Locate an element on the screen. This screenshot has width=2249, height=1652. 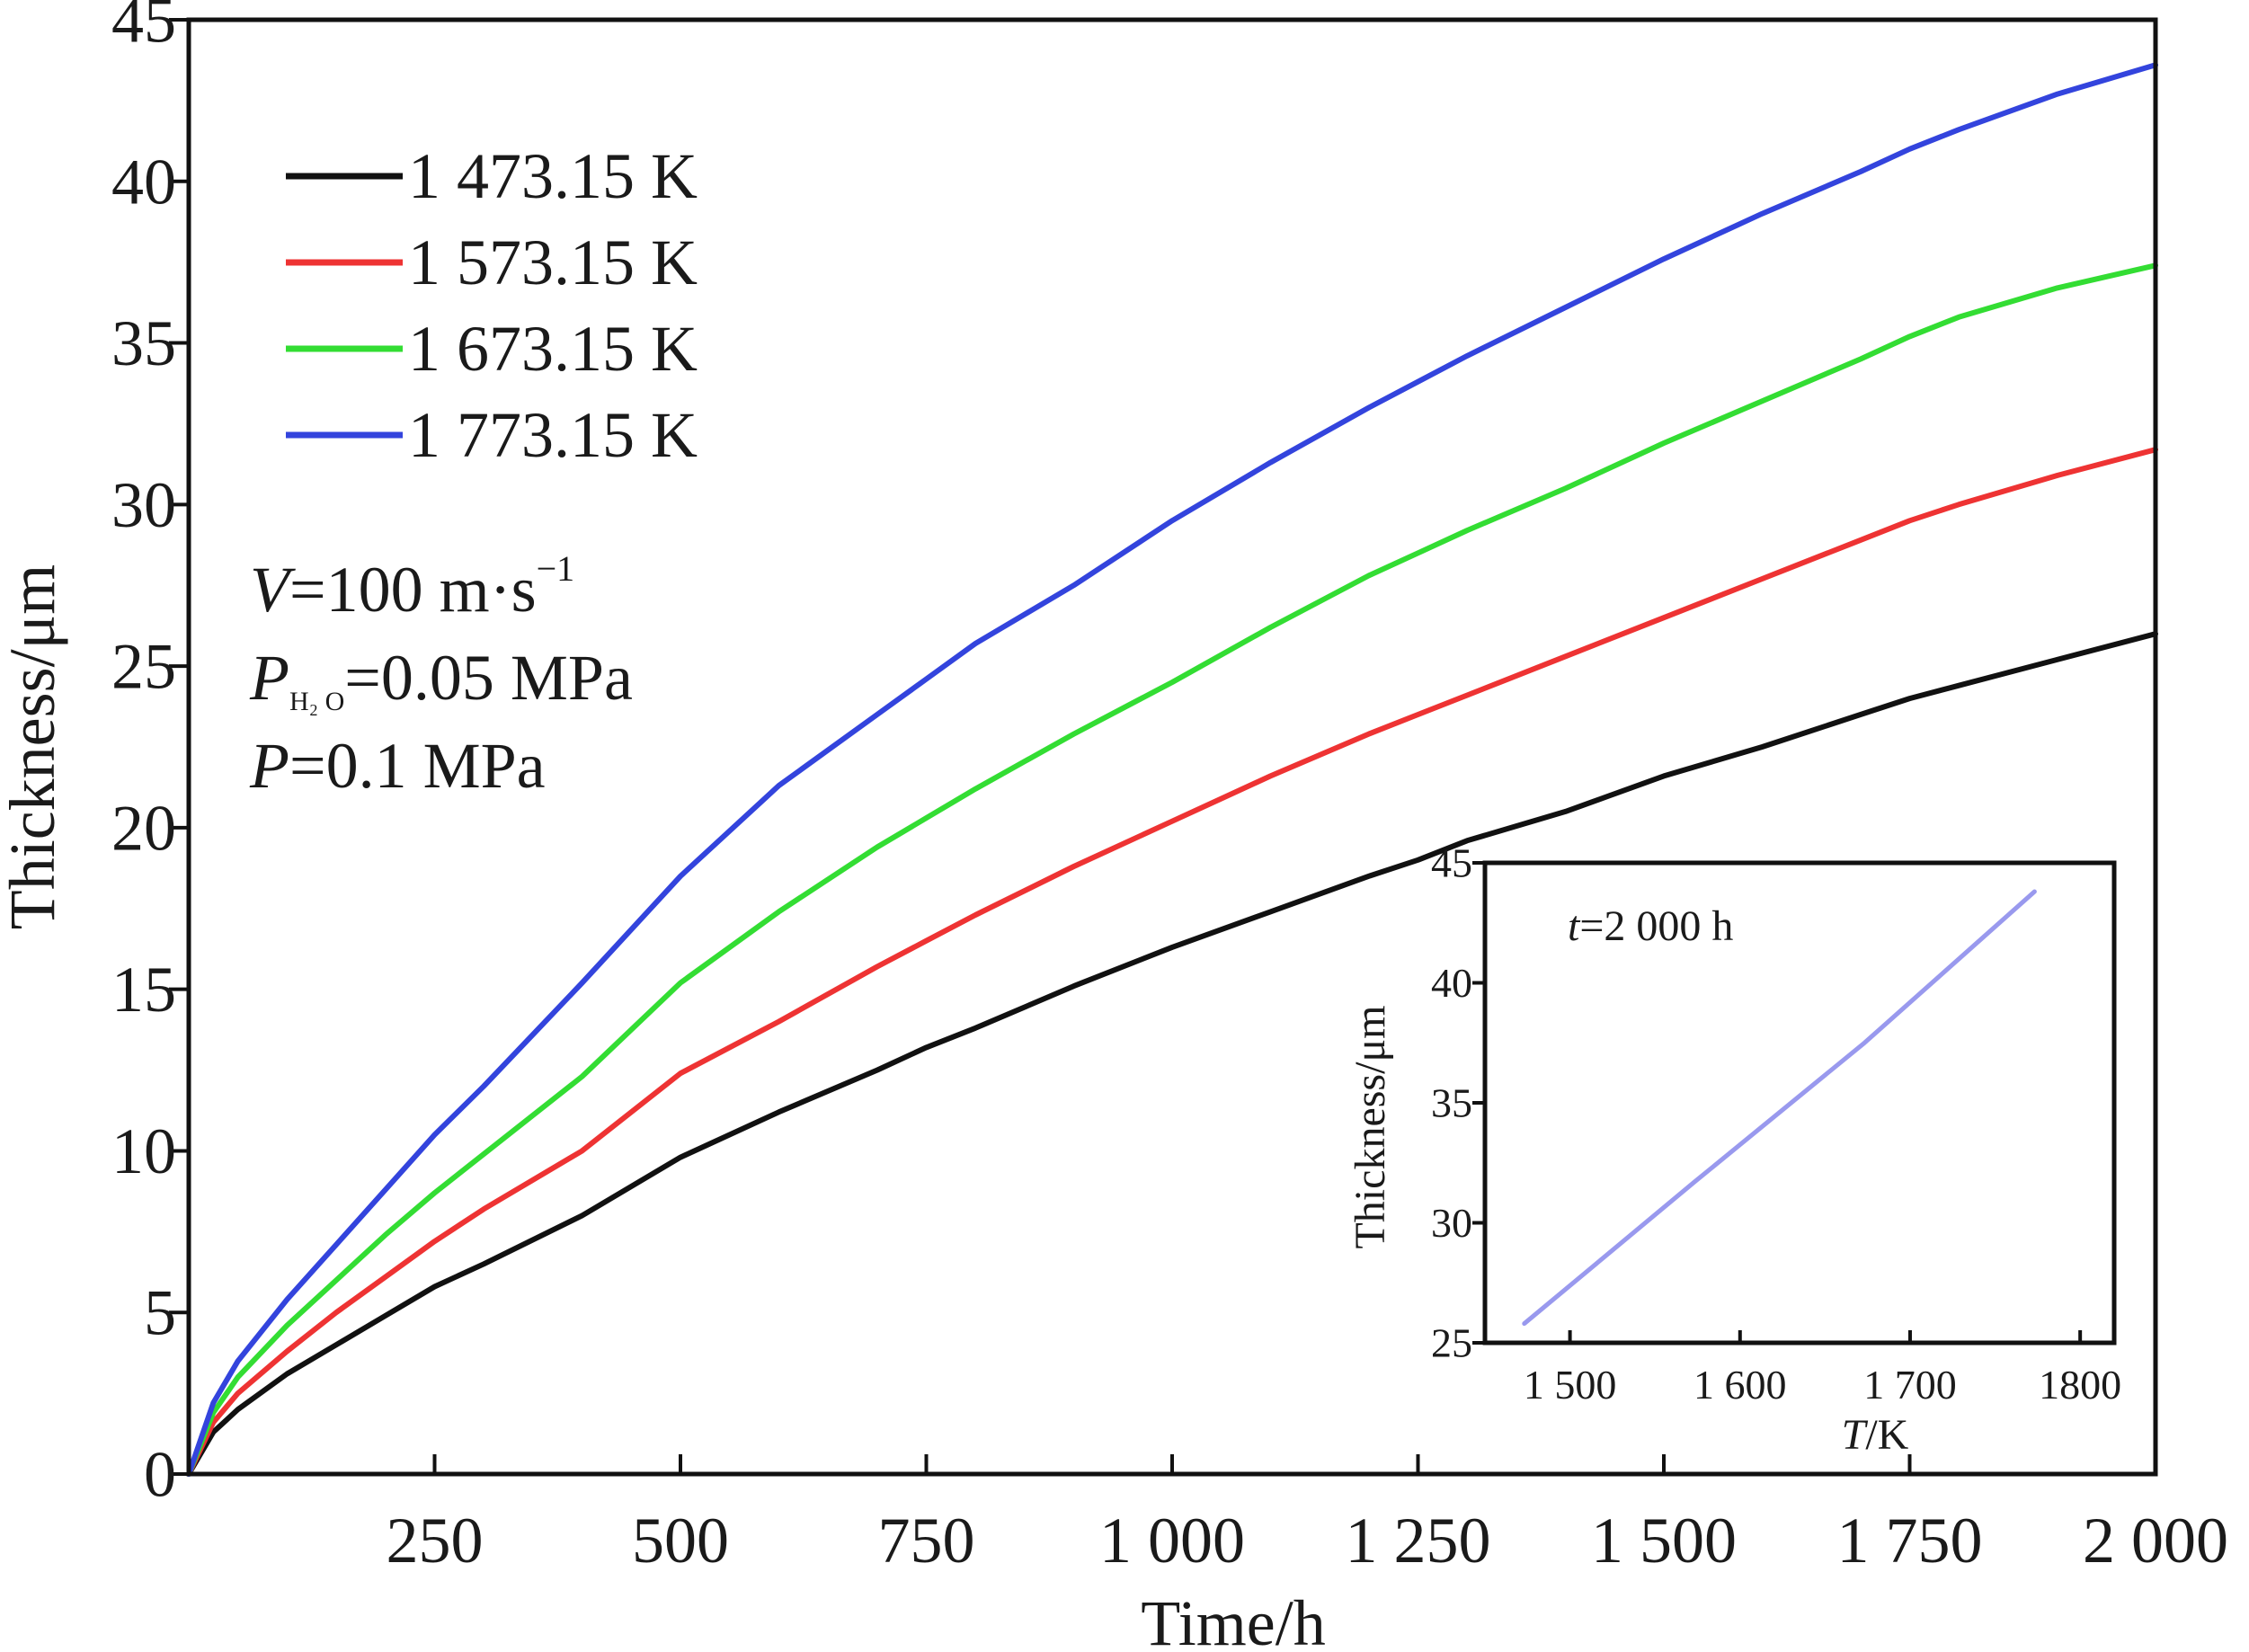
total-pressure-symbol: P is located at coordinates (269, 766).